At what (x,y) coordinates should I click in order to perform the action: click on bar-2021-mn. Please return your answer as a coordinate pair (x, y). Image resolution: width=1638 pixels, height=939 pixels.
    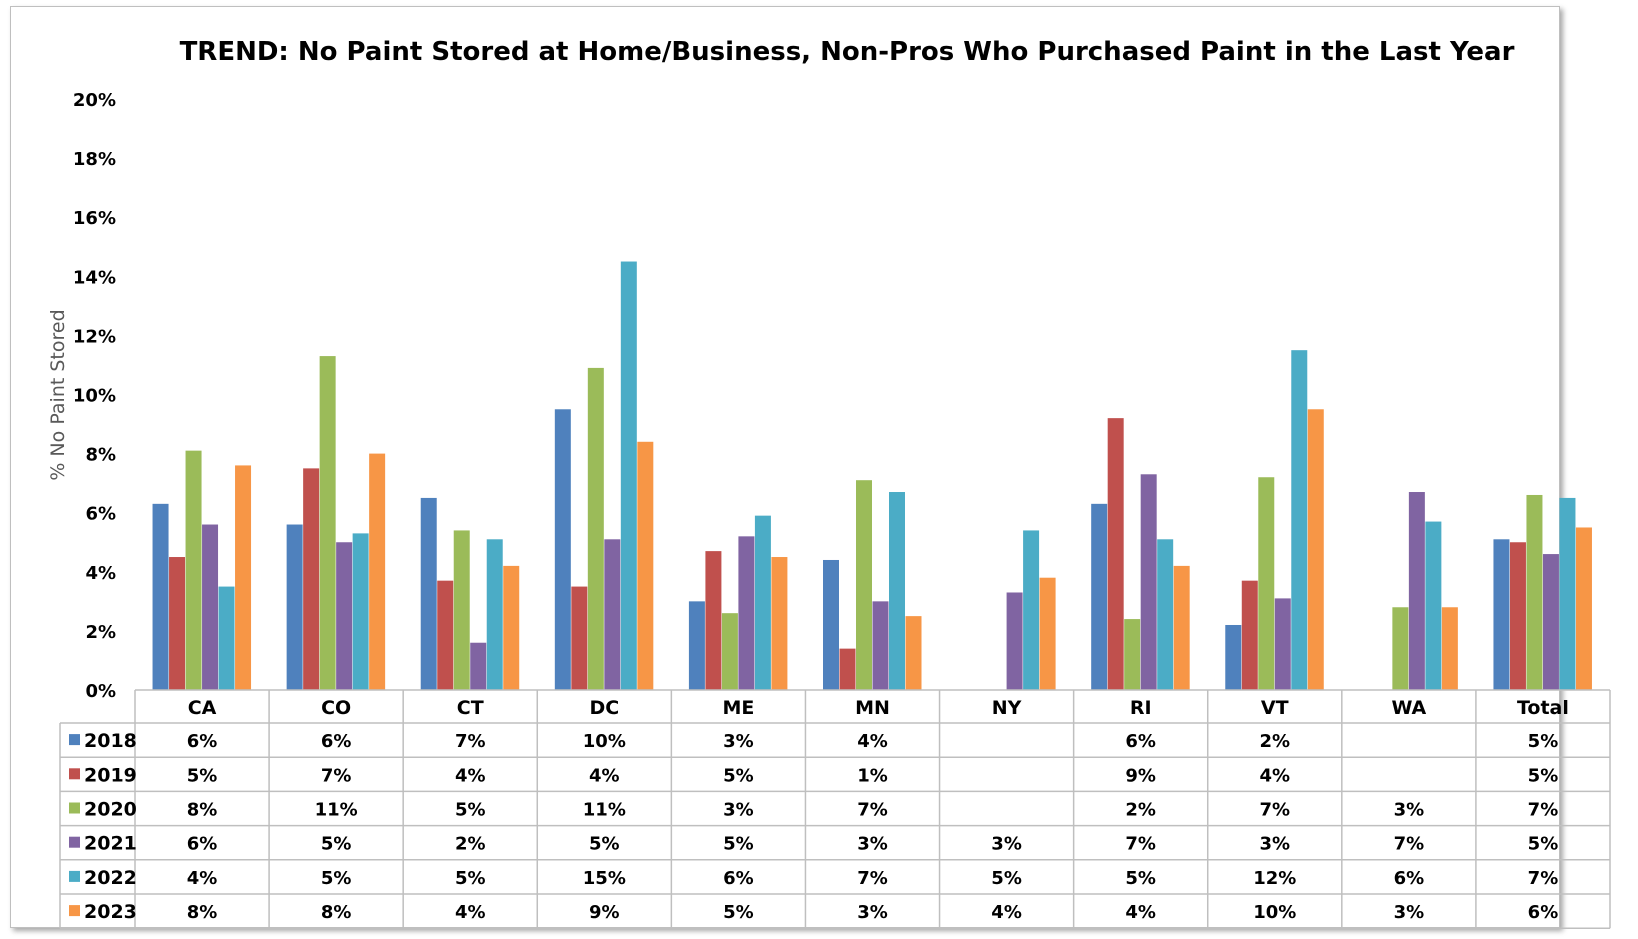
    Looking at the image, I should click on (880, 645).